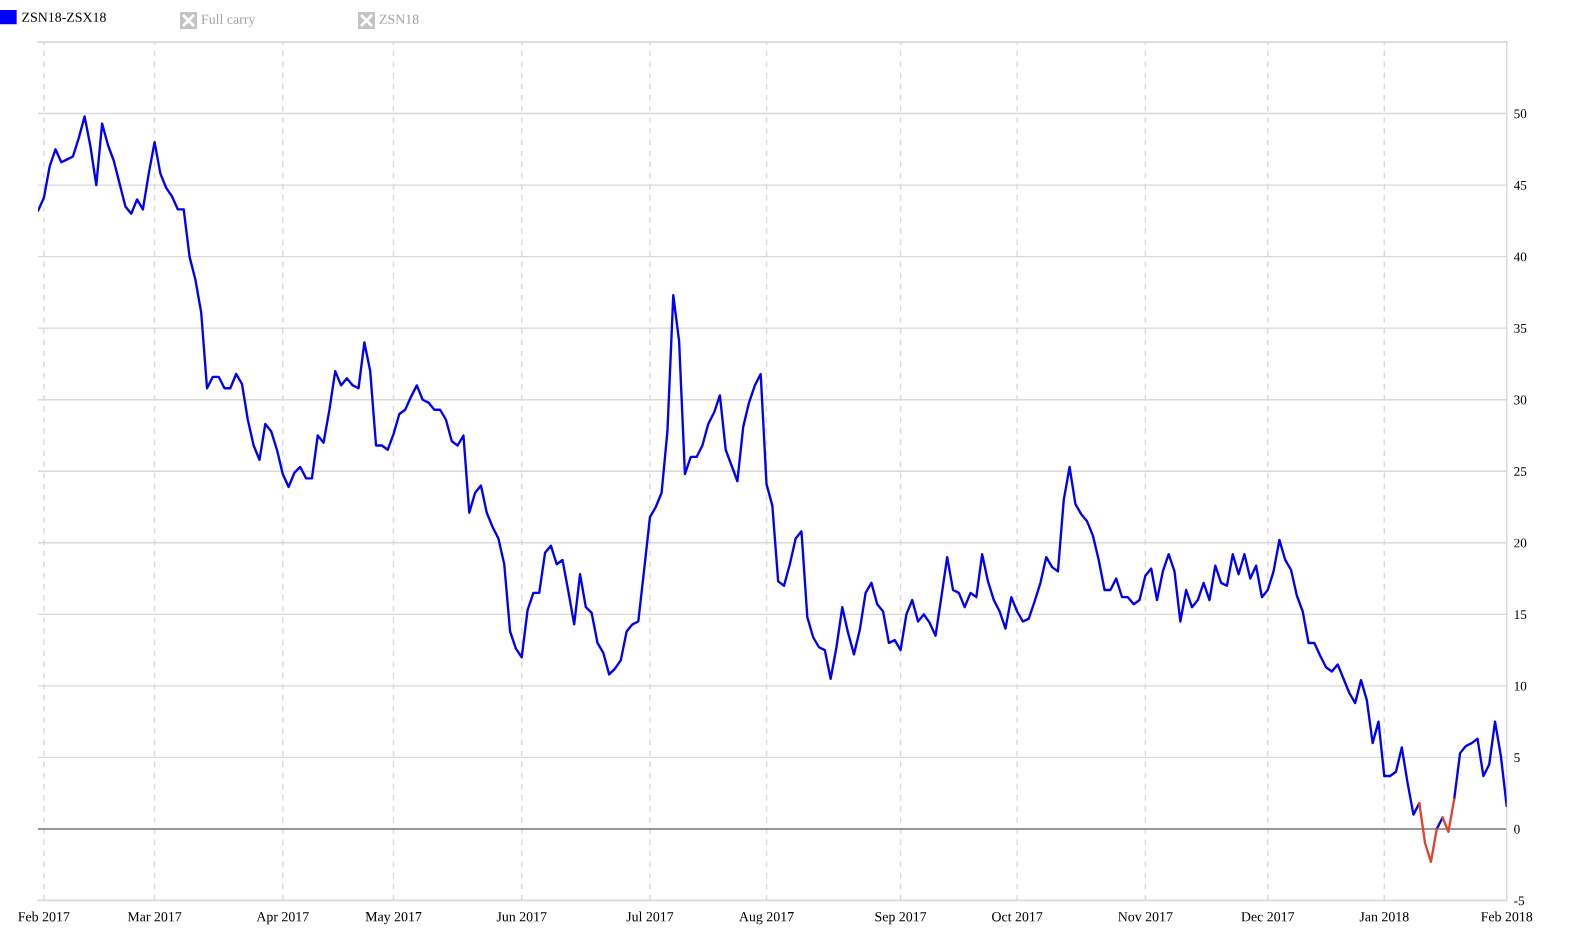 The height and width of the screenshot is (938, 1570). What do you see at coordinates (1520, 400) in the screenshot?
I see `y-tick-label: 30` at bounding box center [1520, 400].